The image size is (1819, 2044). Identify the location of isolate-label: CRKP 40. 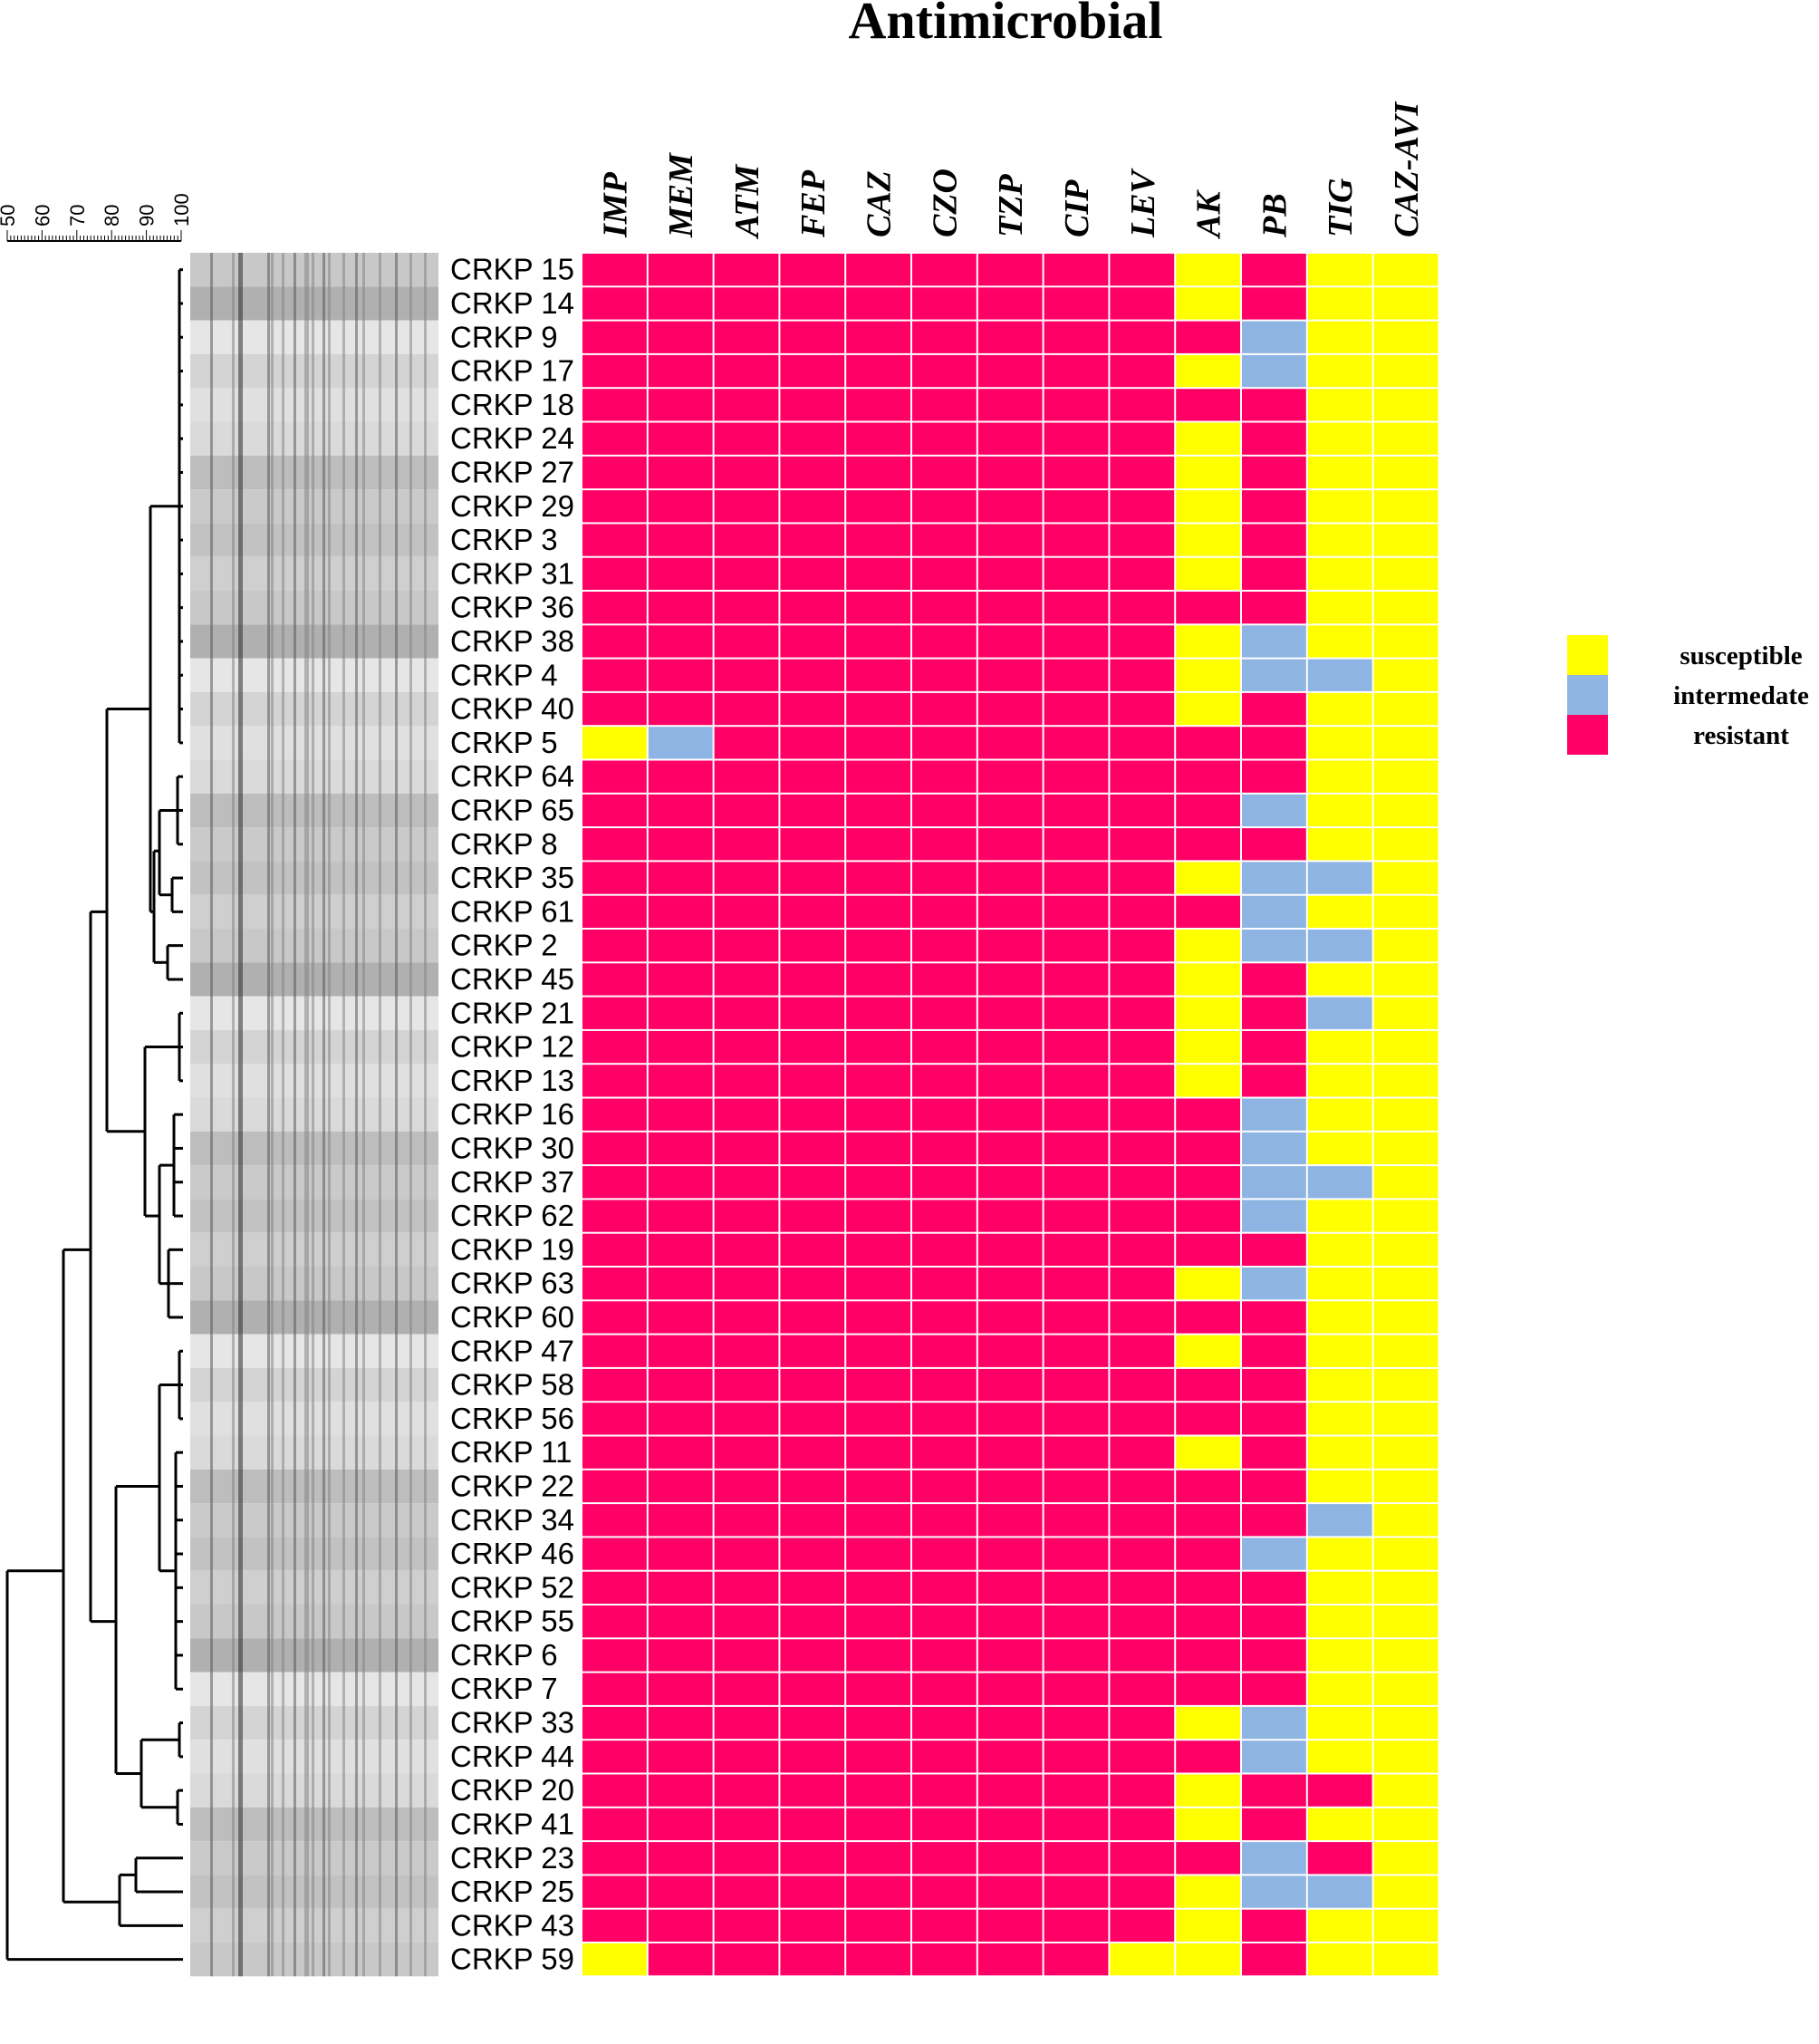
(512, 709).